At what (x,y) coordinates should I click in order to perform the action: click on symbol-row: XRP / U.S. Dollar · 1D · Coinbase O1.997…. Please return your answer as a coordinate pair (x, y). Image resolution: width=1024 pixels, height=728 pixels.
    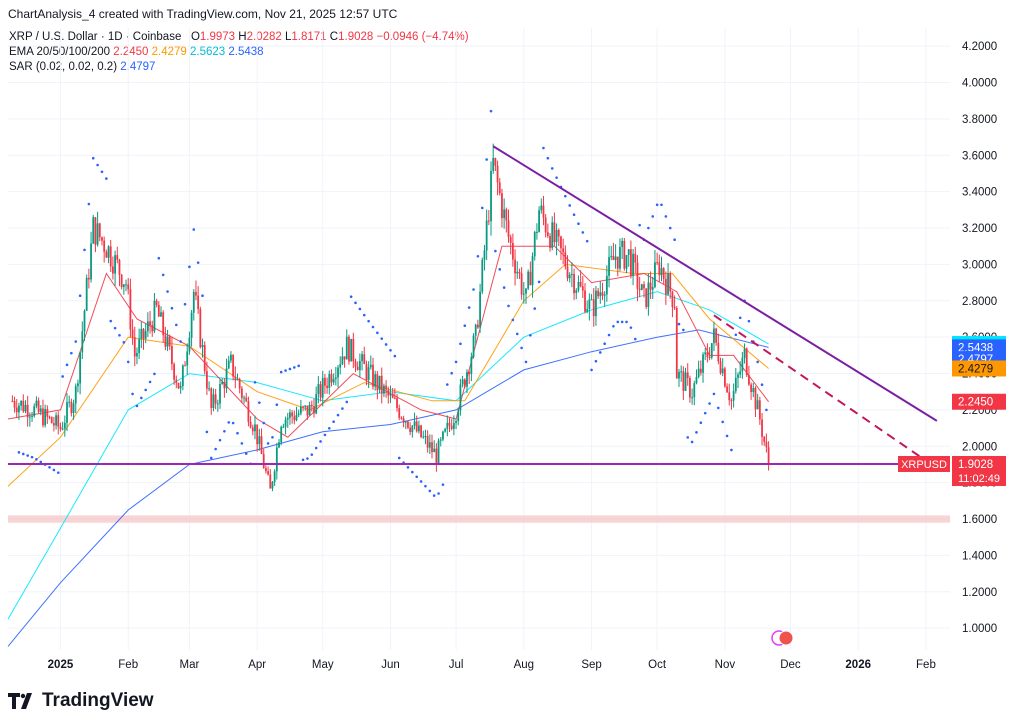
    Looking at the image, I should click on (239, 37).